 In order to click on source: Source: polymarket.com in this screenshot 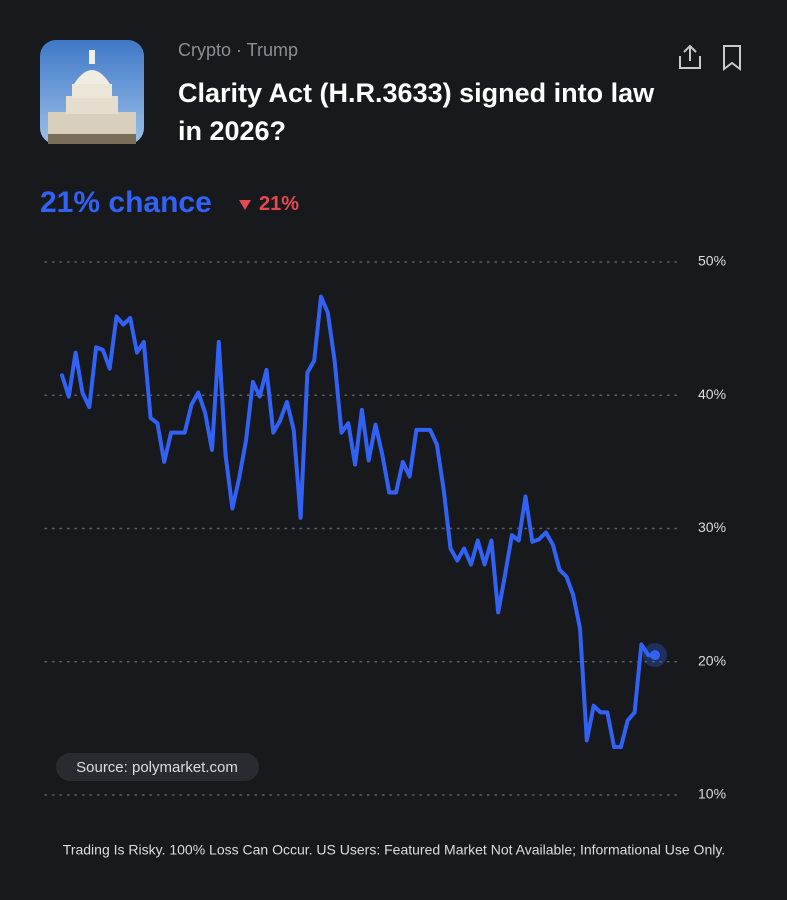, I will do `click(157, 767)`.